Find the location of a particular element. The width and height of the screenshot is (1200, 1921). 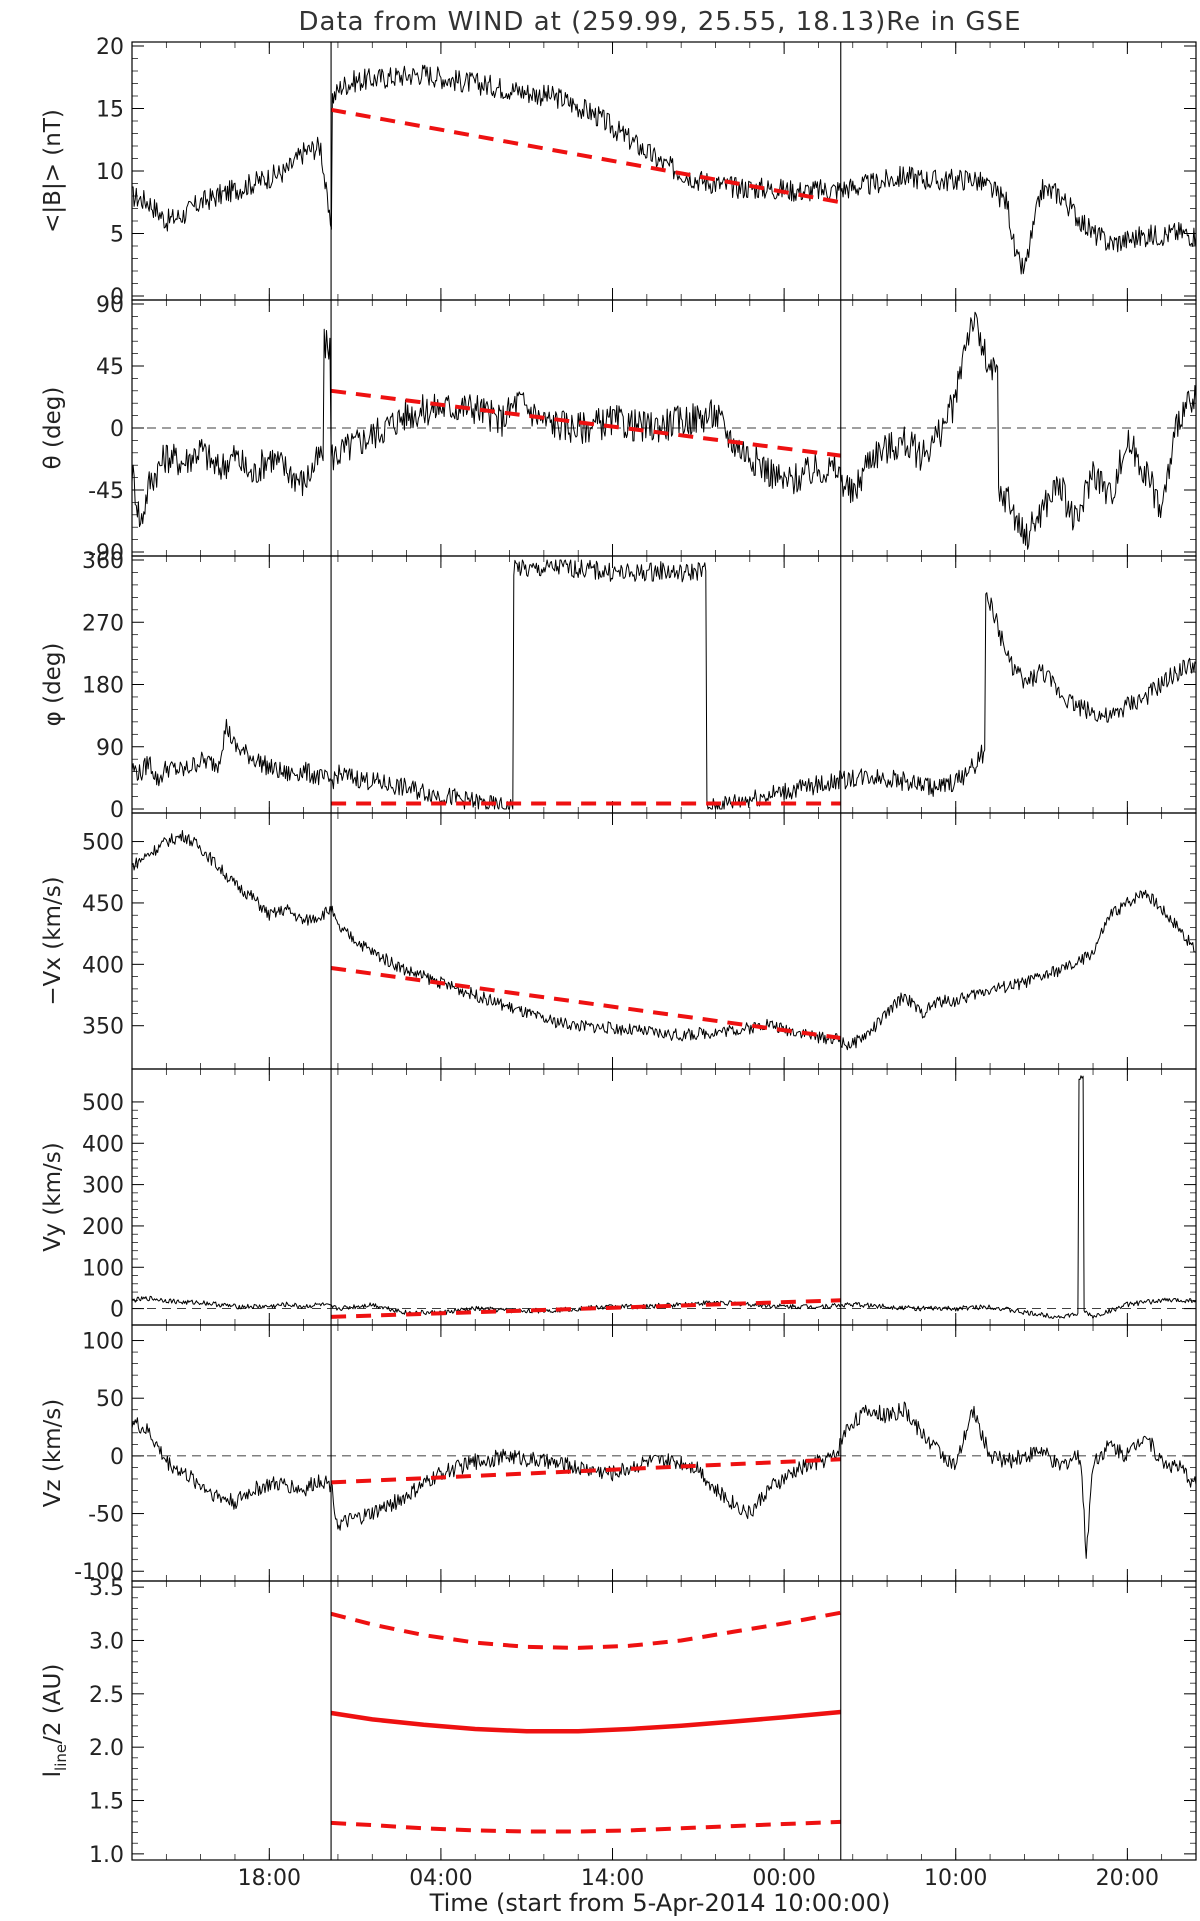

observed-series-phi is located at coordinates (664, 684).